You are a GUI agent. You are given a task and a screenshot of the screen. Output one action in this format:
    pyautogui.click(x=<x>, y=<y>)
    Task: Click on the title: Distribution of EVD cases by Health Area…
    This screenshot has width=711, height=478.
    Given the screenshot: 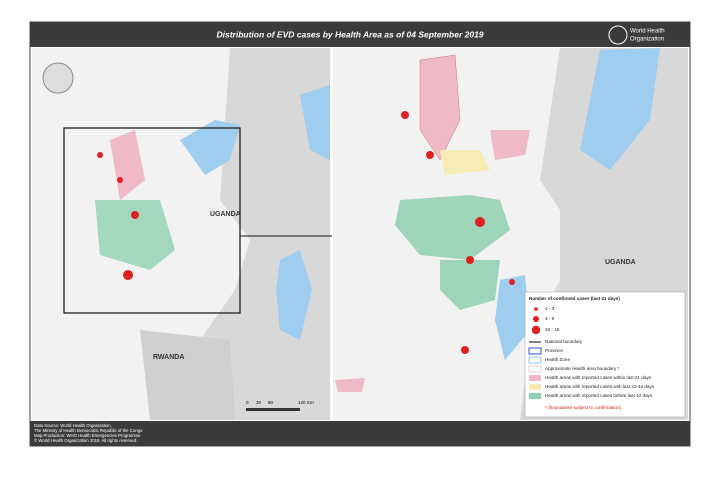 What is the action you would take?
    pyautogui.click(x=349, y=34)
    